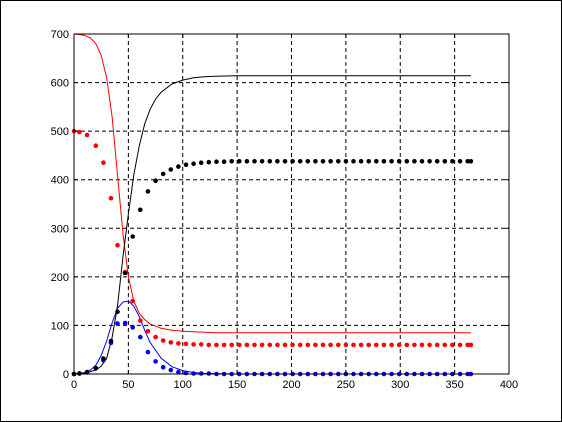 Image resolution: width=562 pixels, height=422 pixels. What do you see at coordinates (66, 375) in the screenshot?
I see `y-tick-label-0: 0` at bounding box center [66, 375].